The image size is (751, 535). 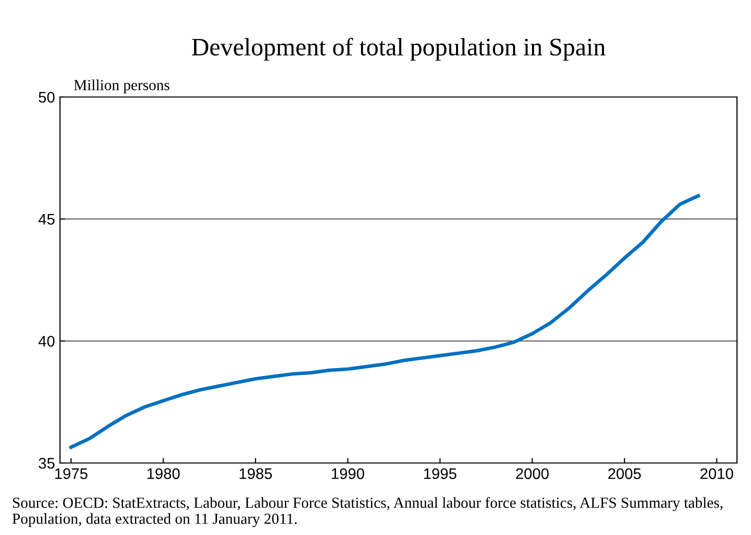 I want to click on chart-title: Development of total population in Spain, so click(x=399, y=49).